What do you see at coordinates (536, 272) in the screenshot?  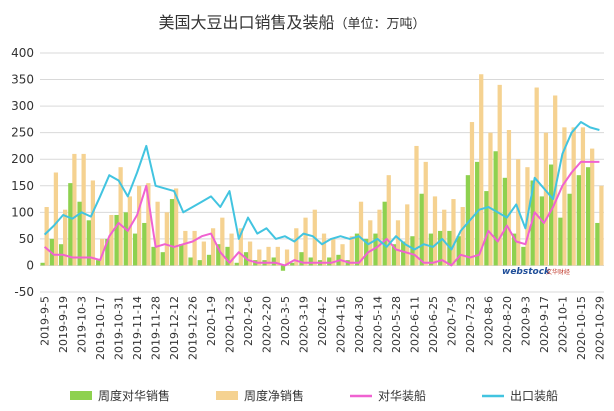 I see `watermark-logo: webstock 文华财经` at bounding box center [536, 272].